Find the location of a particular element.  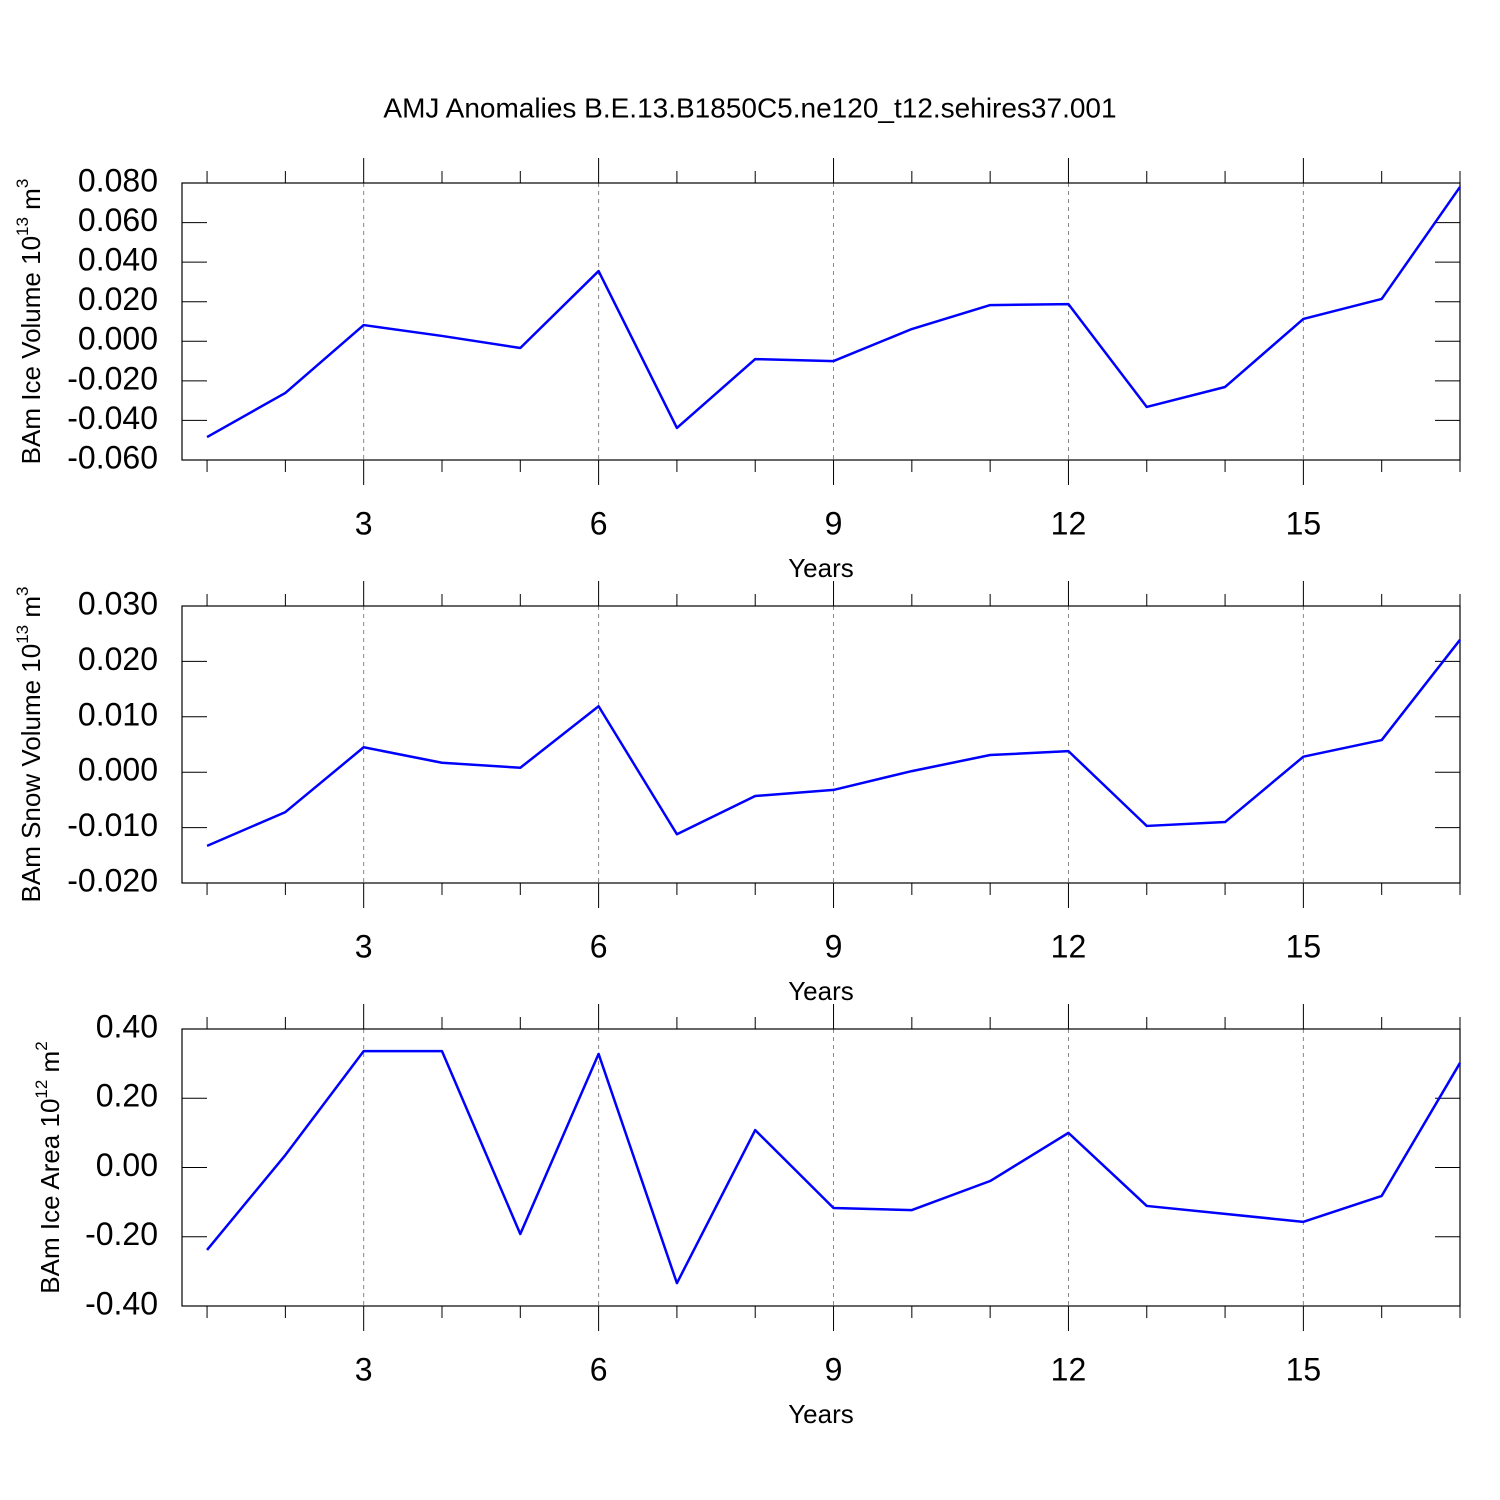

y-tick-label: 0.00 is located at coordinates (127, 1165).